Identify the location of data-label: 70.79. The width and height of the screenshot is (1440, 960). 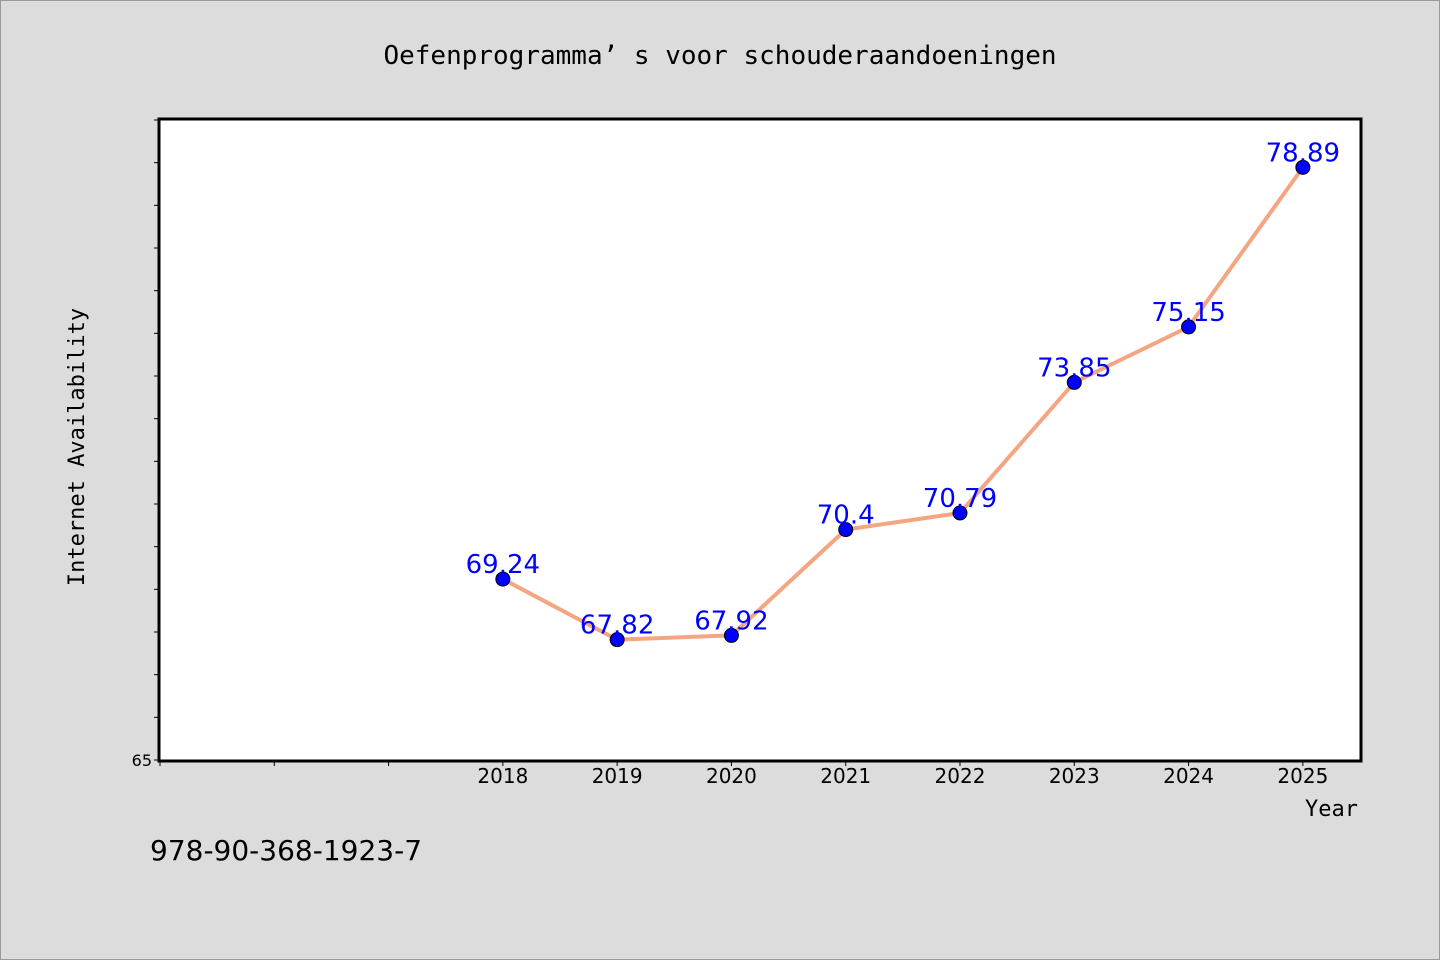
(960, 499).